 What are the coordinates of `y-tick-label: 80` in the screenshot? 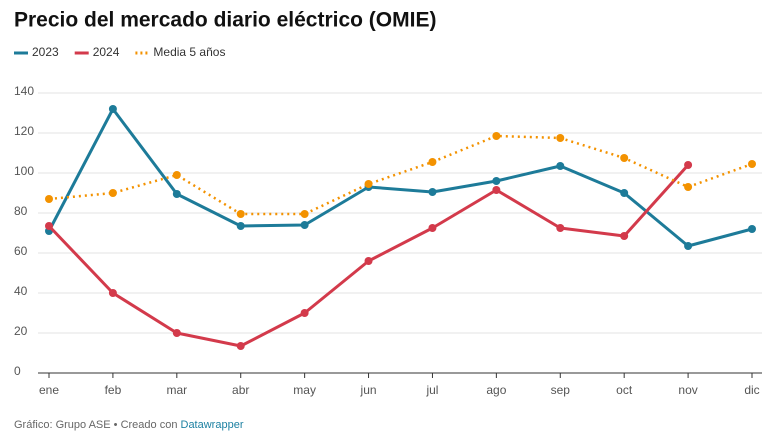 It's located at (21, 211).